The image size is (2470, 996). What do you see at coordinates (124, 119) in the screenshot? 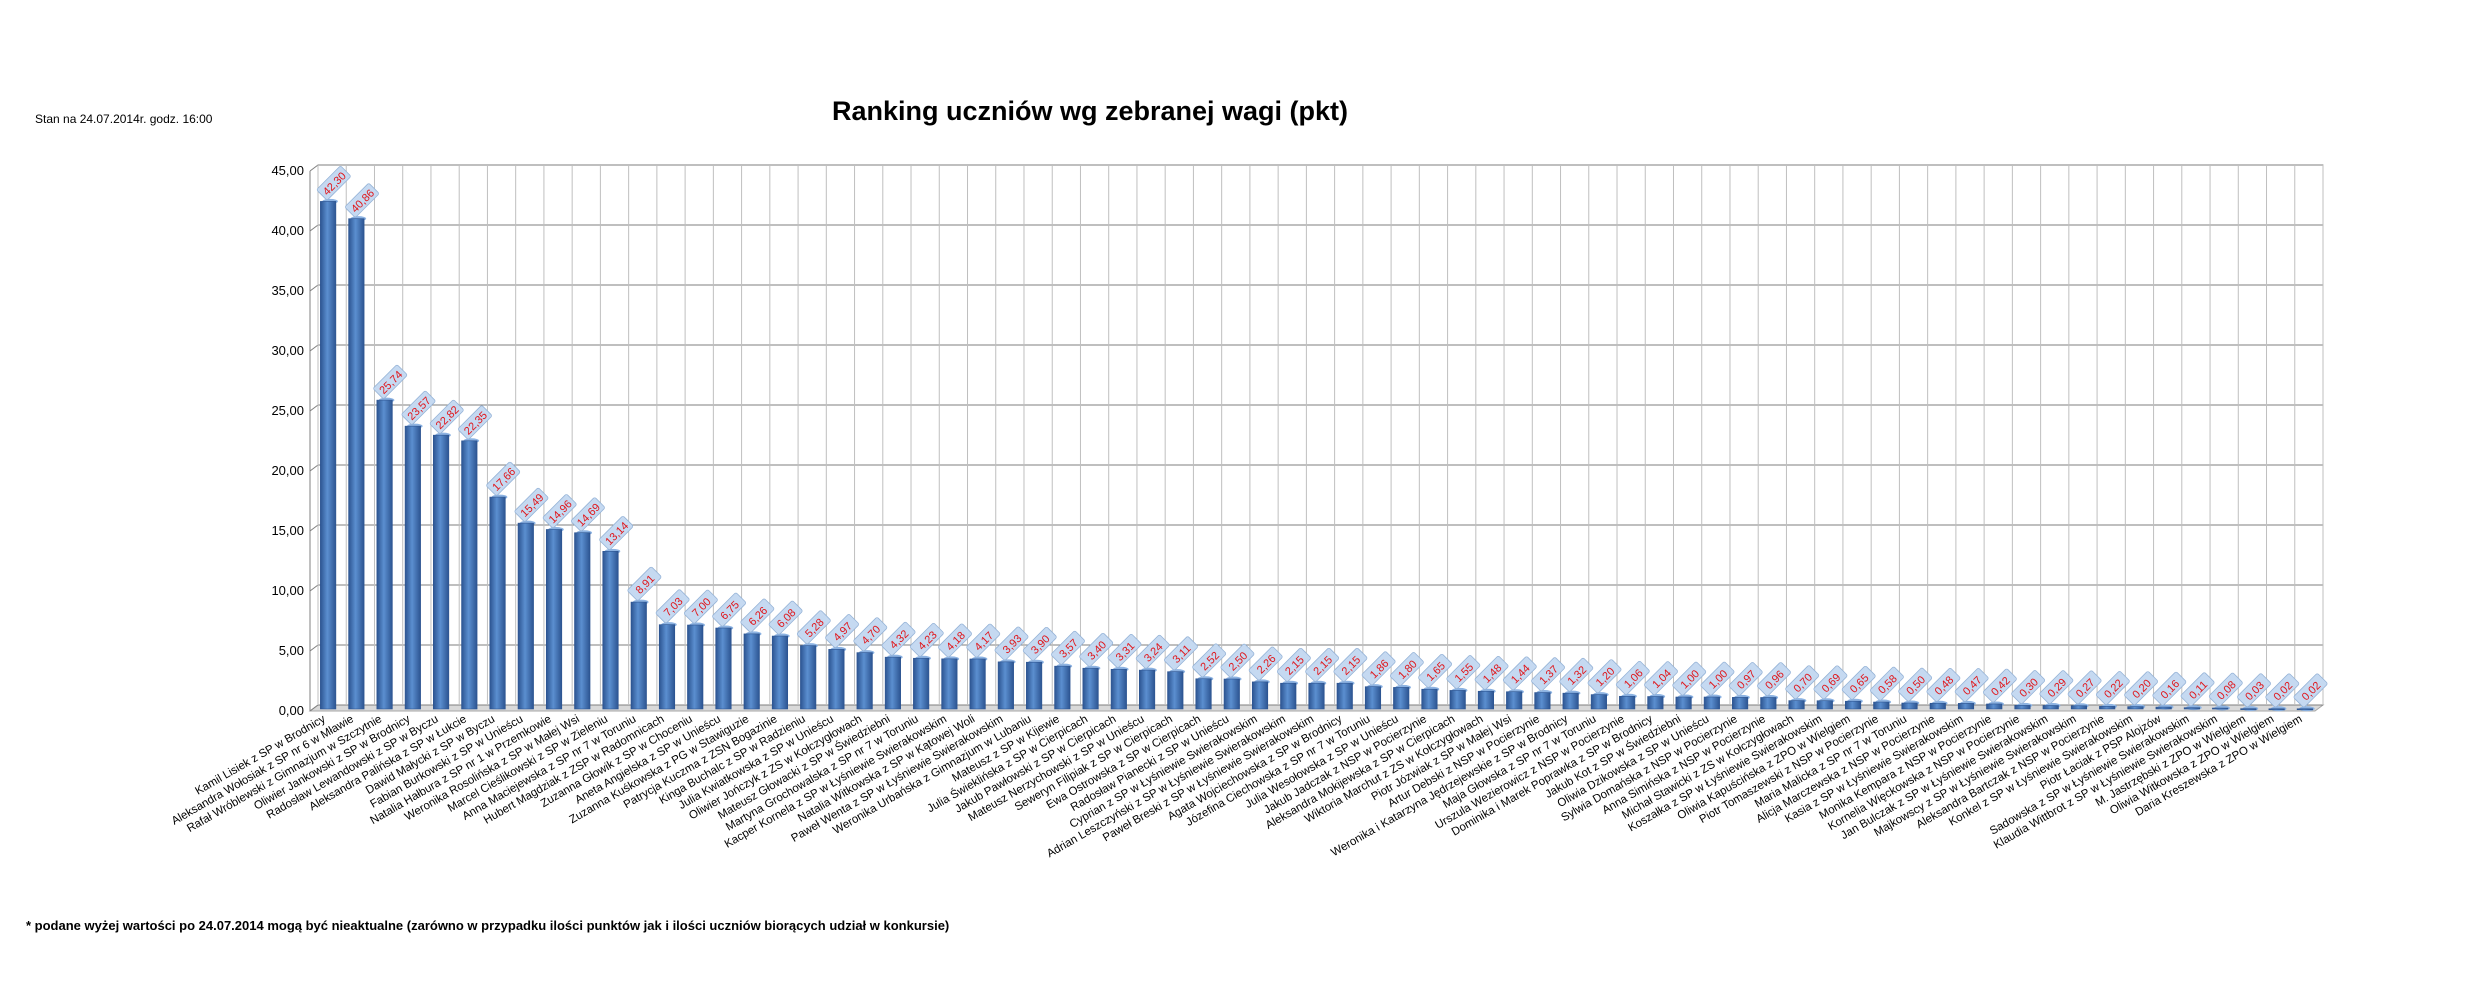
I see `status-timestamp: Stan na 24.07.2014r. godz. 16:00` at bounding box center [124, 119].